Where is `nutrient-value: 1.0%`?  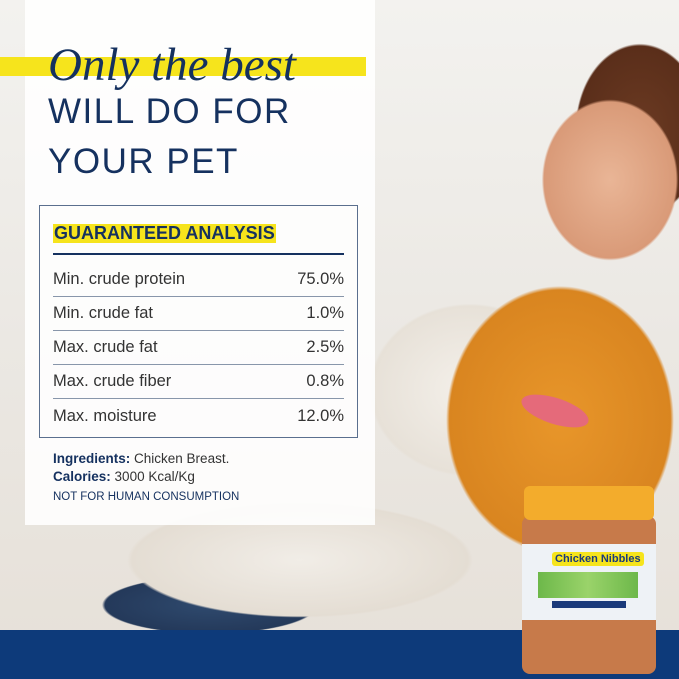
nutrient-value: 1.0% is located at coordinates (325, 313).